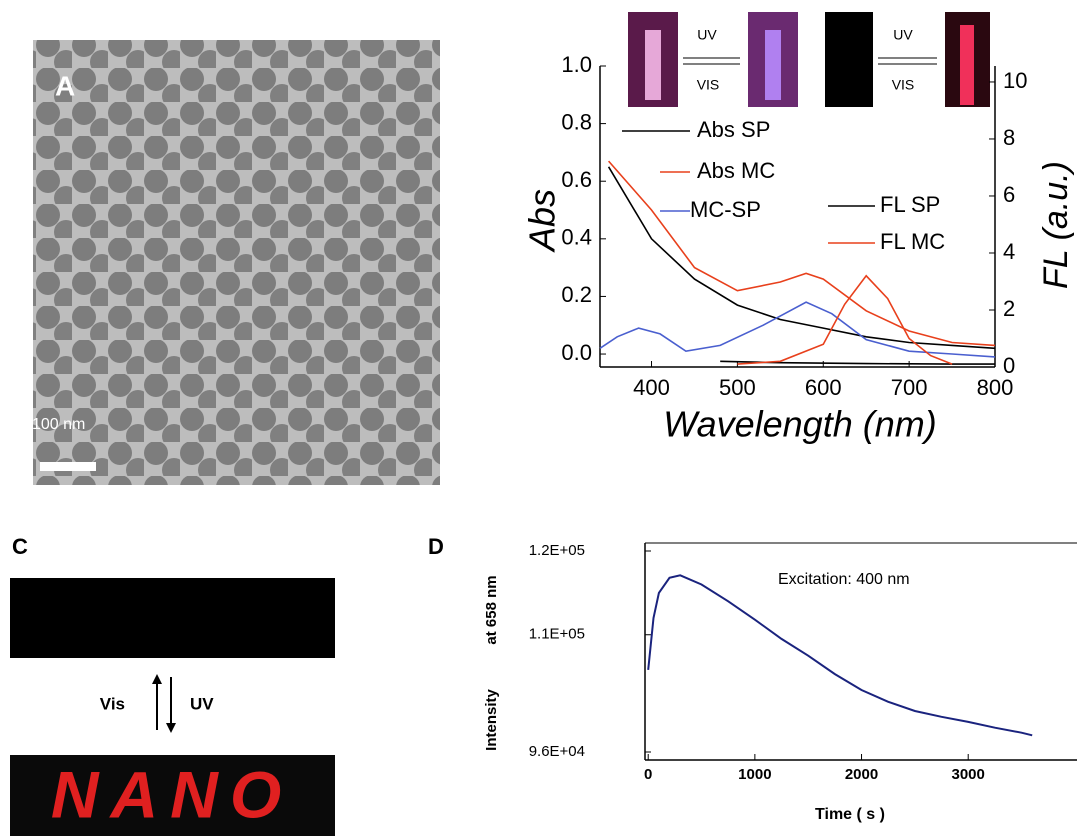  I want to click on dark-strip, so click(172, 618).